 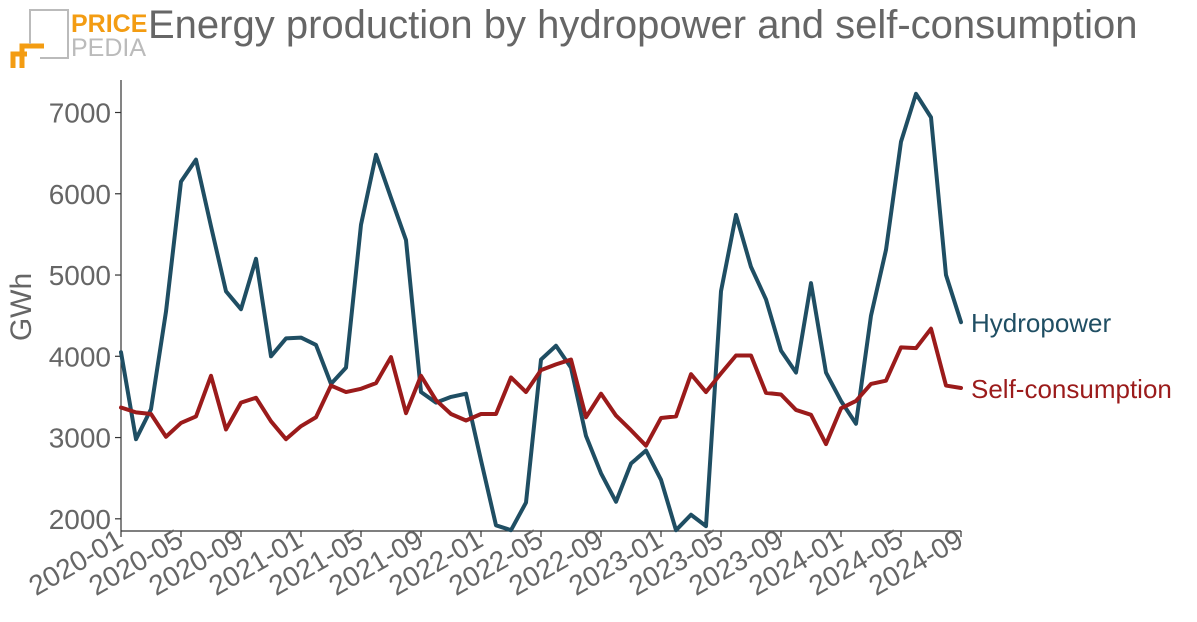 I want to click on y-tick-label: 4000, so click(x=80, y=356).